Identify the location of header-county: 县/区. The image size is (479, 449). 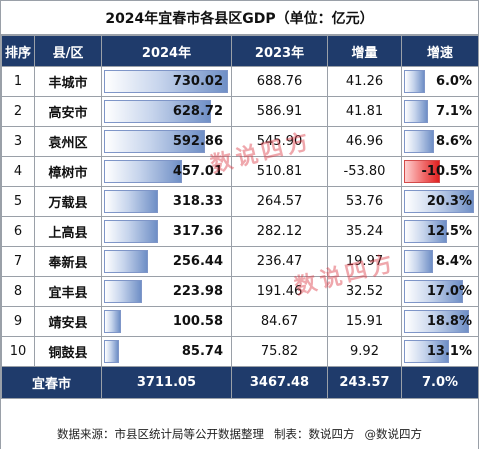
(68, 51).